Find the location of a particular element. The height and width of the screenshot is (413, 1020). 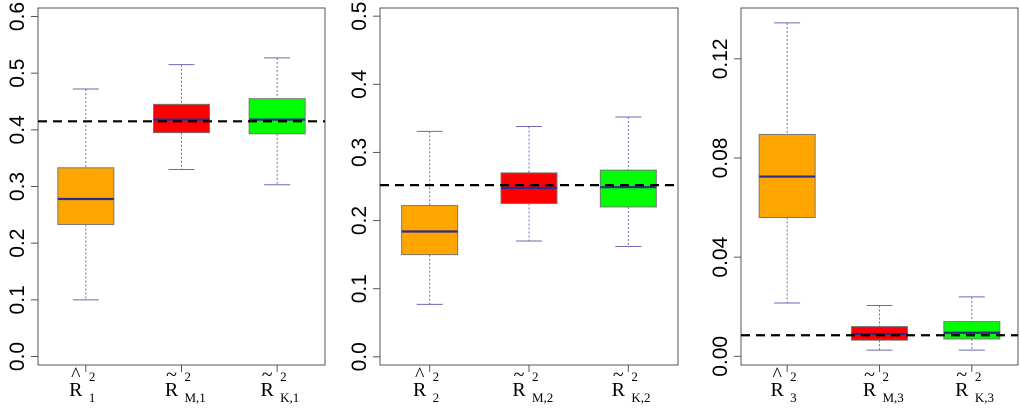

category-label: R~ 2 K,2 is located at coordinates (631, 384).